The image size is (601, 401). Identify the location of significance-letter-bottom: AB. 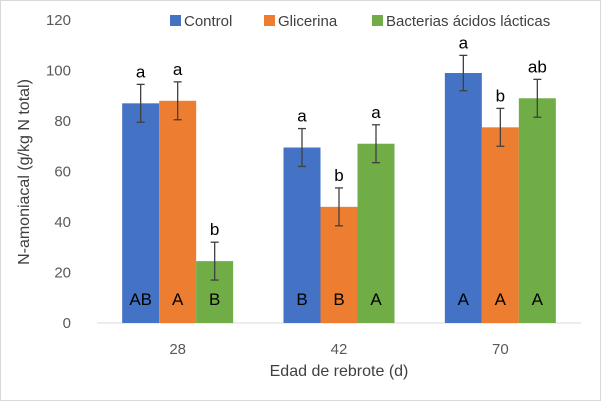
(140, 299).